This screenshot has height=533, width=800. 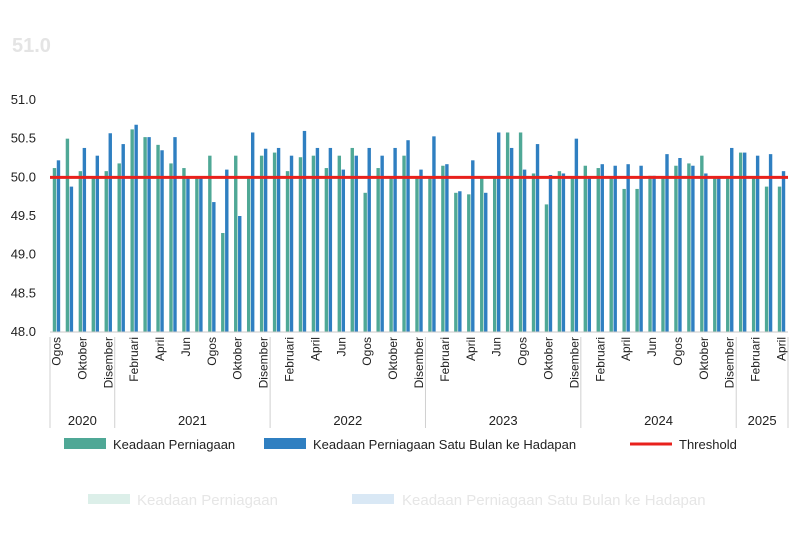 I want to click on y-tick-label: 48.5, so click(x=23, y=292).